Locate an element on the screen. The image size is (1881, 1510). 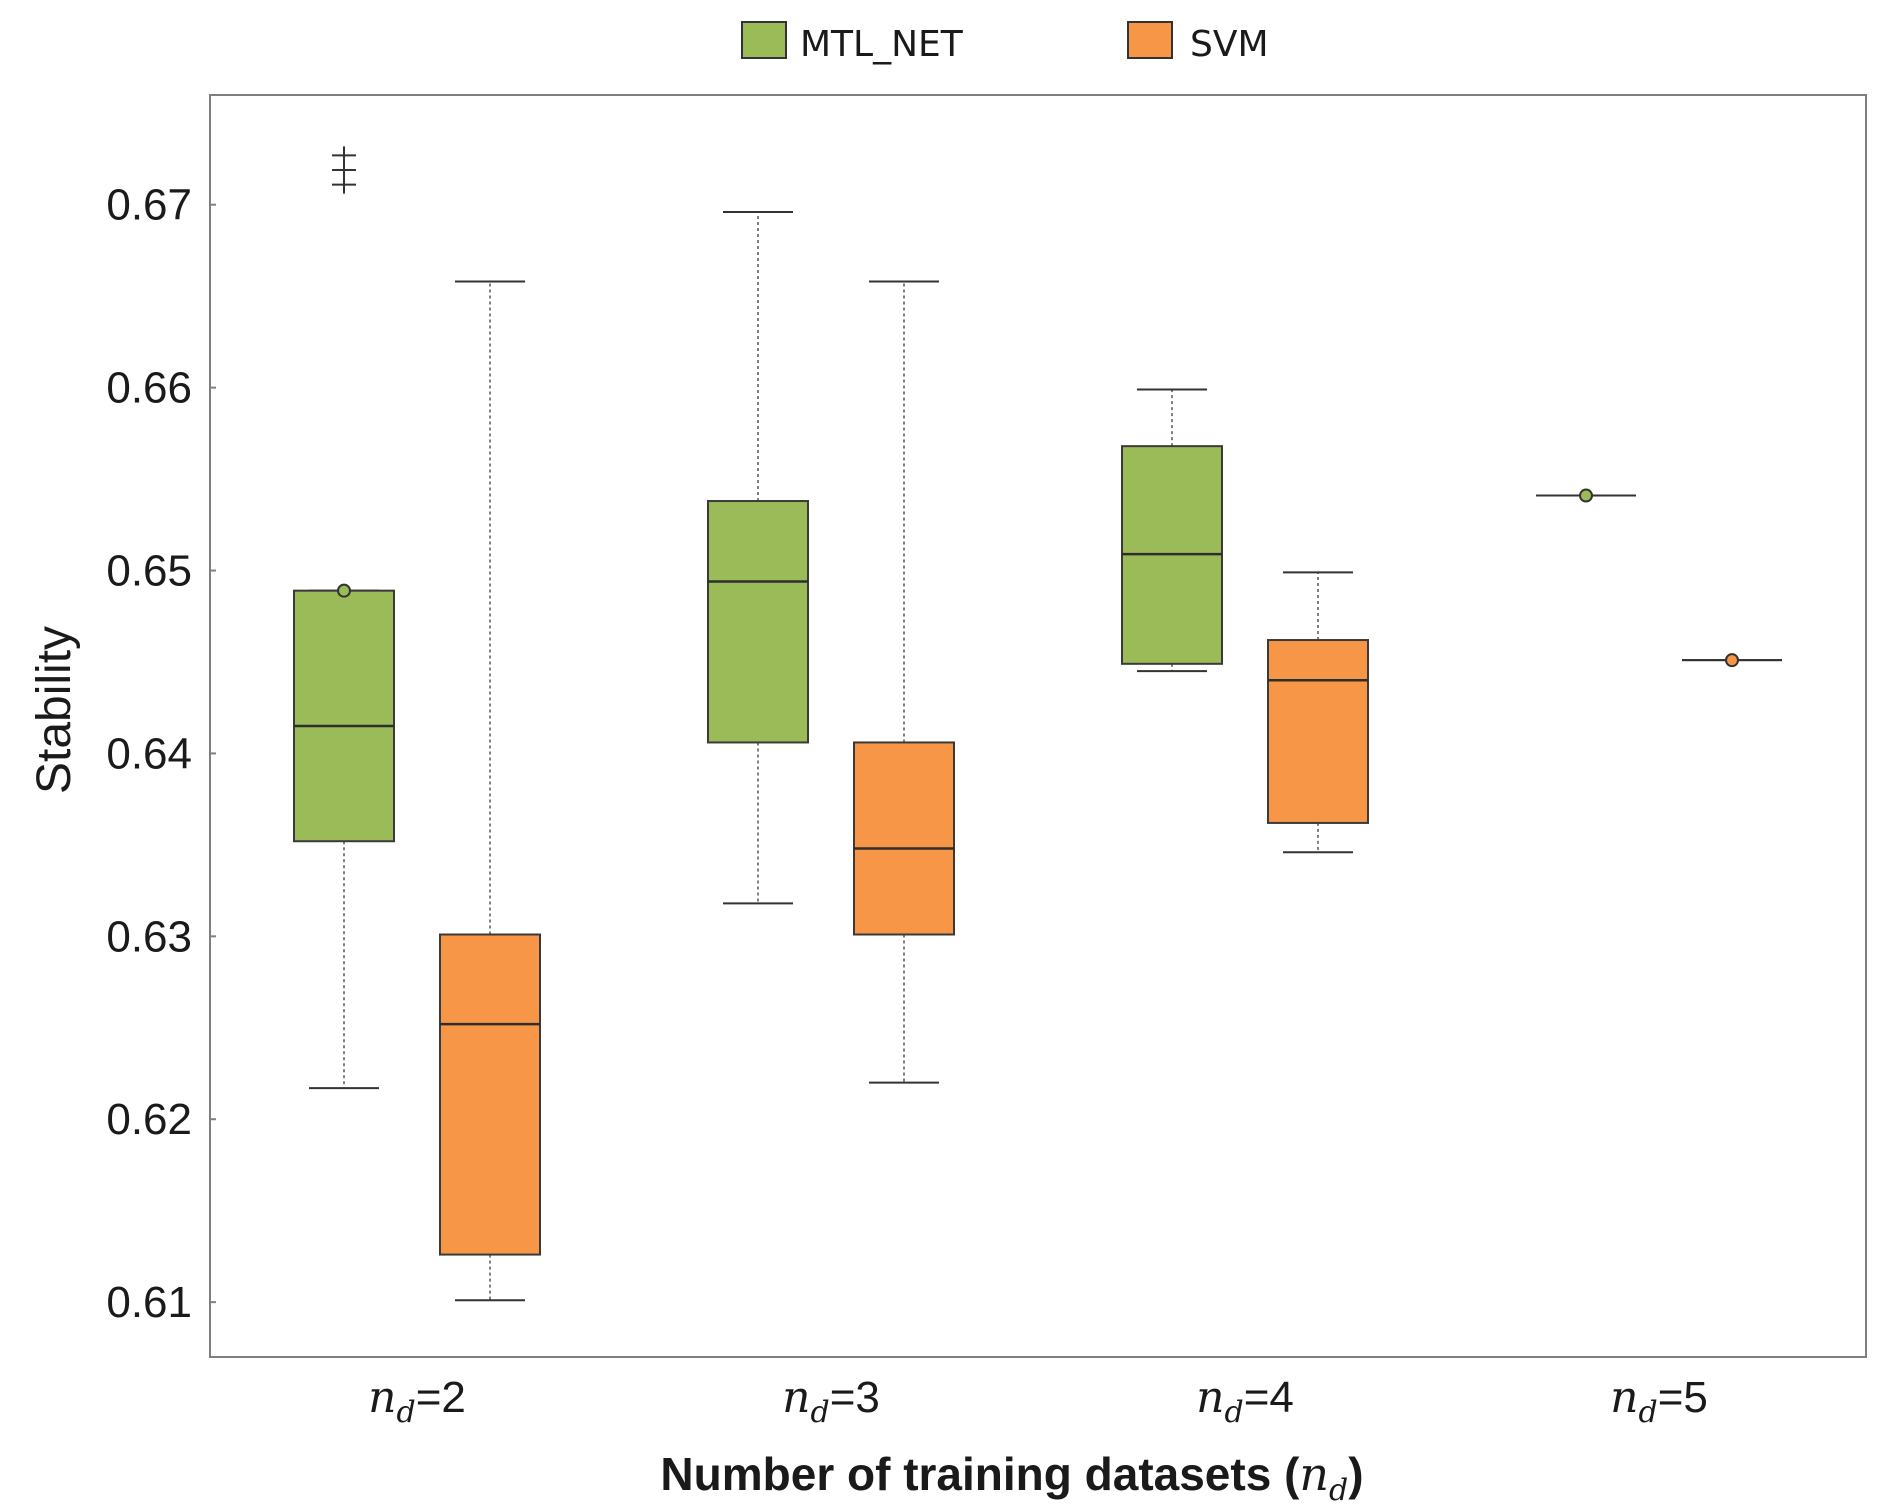
y-tick-label: 0.62 is located at coordinates (149, 1119).